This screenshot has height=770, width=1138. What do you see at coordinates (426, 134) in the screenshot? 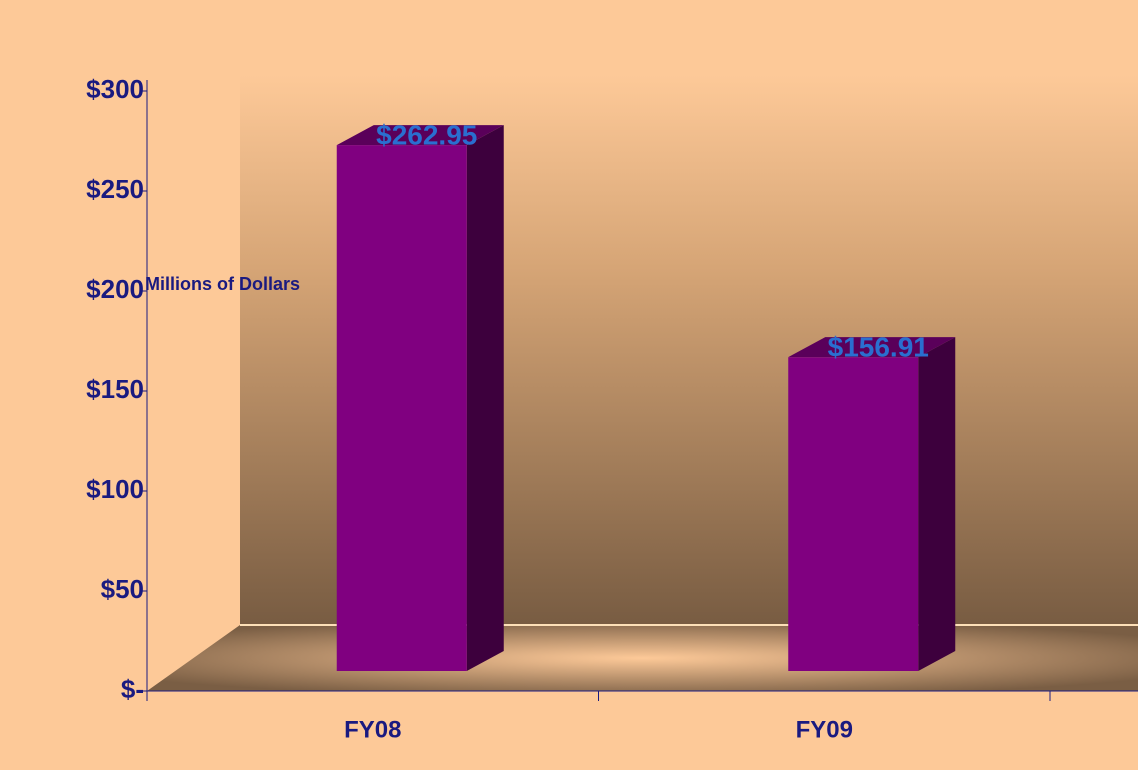
I see `value-label: $262.95` at bounding box center [426, 134].